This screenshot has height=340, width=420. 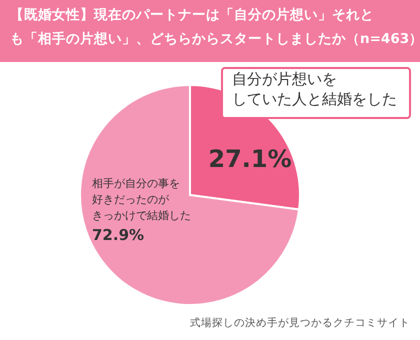 What do you see at coordinates (314, 89) in the screenshot?
I see `slice-label: 自分が片想いをしていた人と結婚をした` at bounding box center [314, 89].